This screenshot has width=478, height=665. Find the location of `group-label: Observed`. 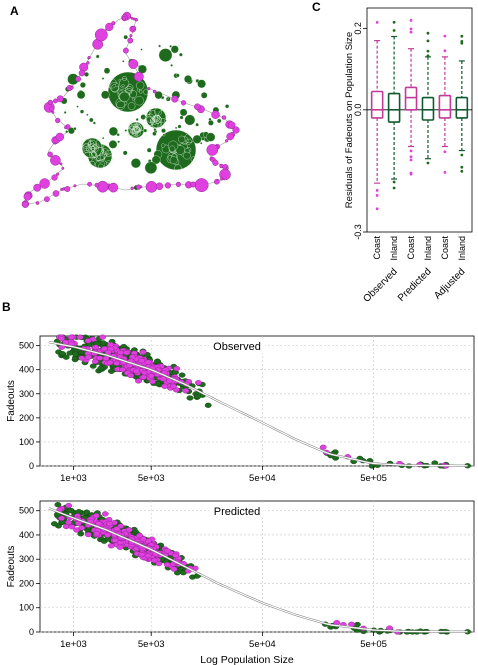

group-label: Observed is located at coordinates (380, 285).